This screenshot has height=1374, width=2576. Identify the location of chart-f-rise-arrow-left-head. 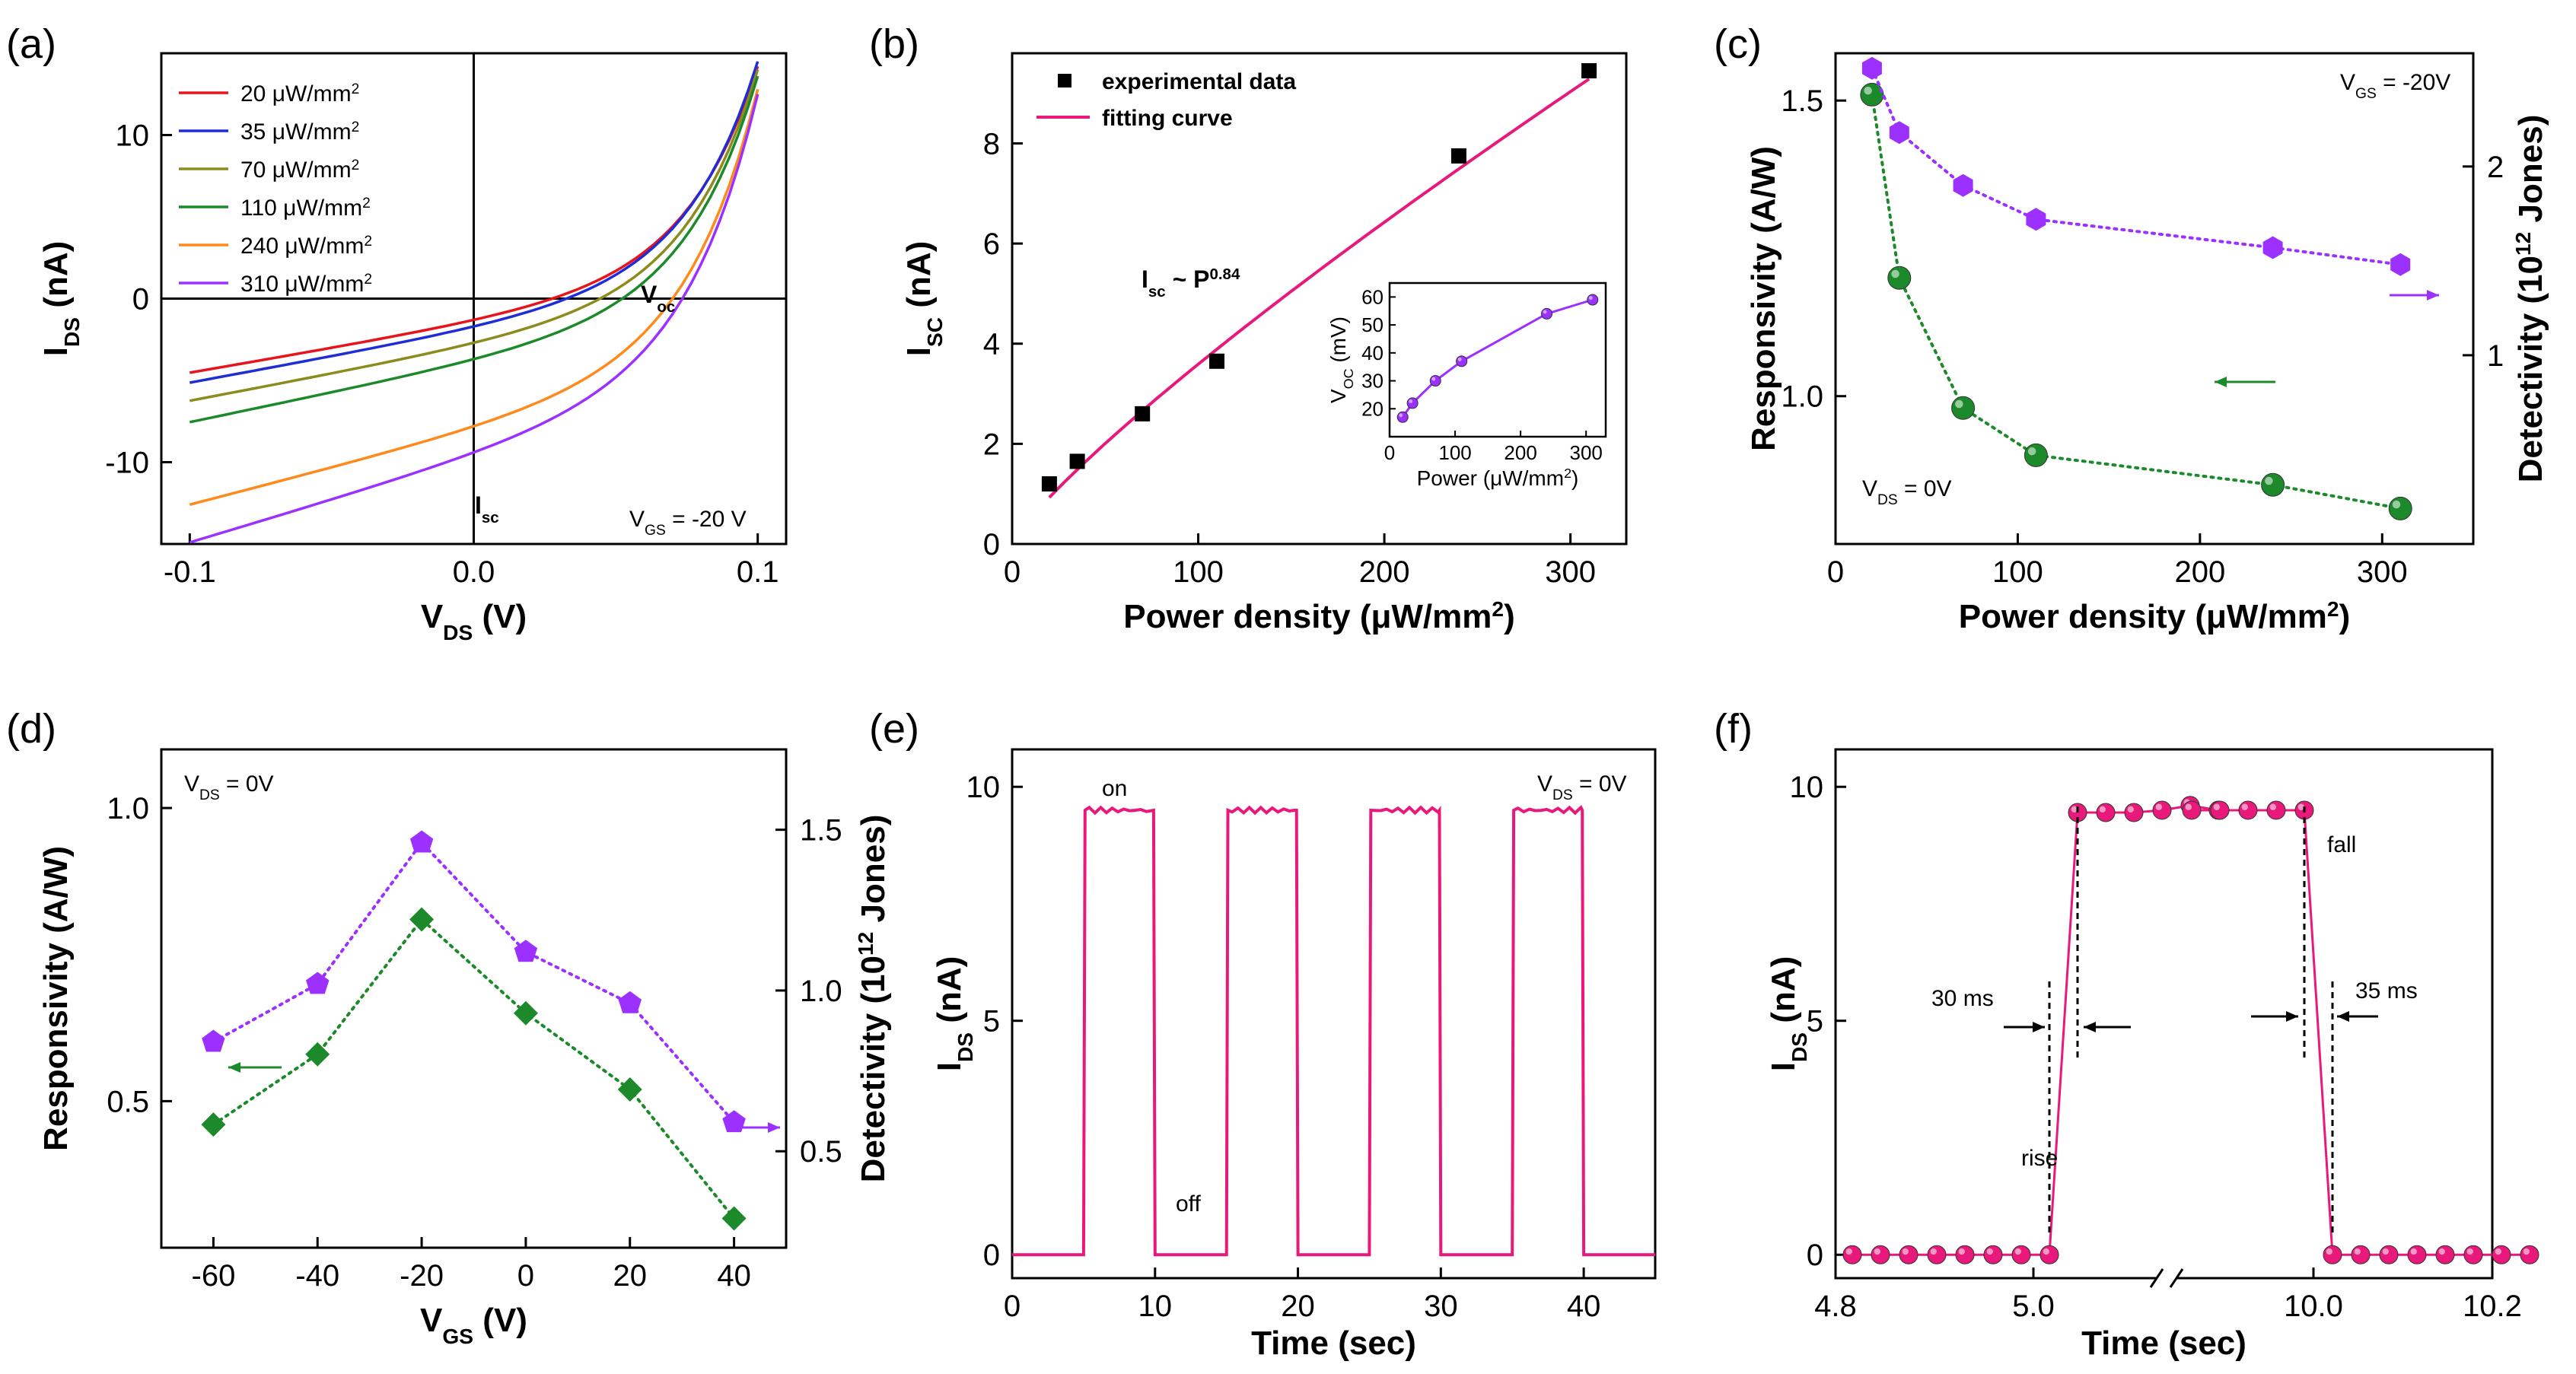
(2039, 1027).